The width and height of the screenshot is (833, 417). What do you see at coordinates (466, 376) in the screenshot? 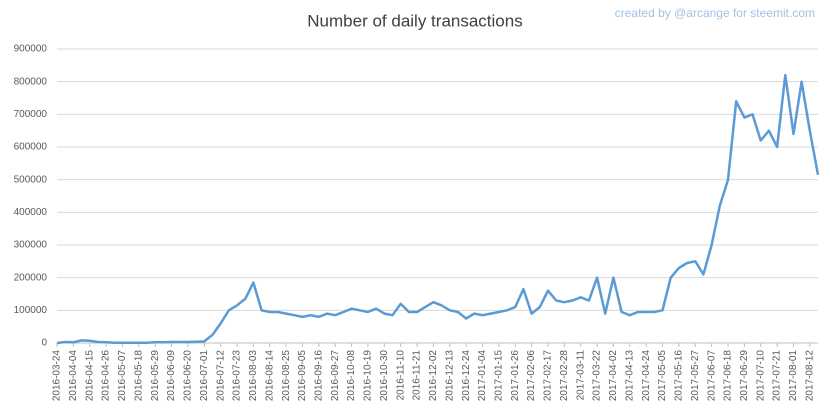
I see `x-tick-label: 2016-12-24` at bounding box center [466, 376].